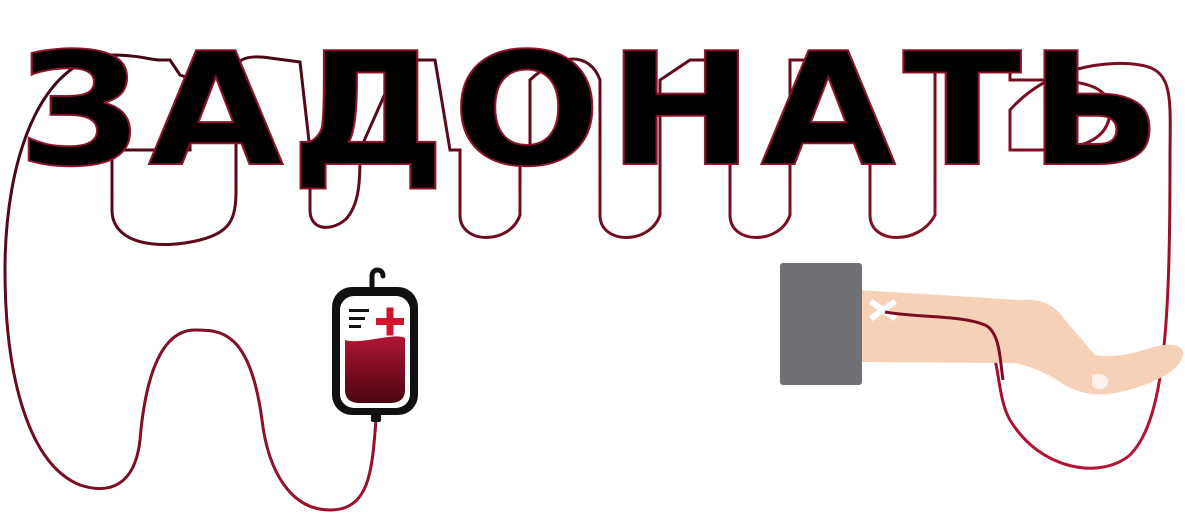 The image size is (1185, 518). Describe the element at coordinates (258, 420) in the screenshot. I see `tube-highlight` at that location.